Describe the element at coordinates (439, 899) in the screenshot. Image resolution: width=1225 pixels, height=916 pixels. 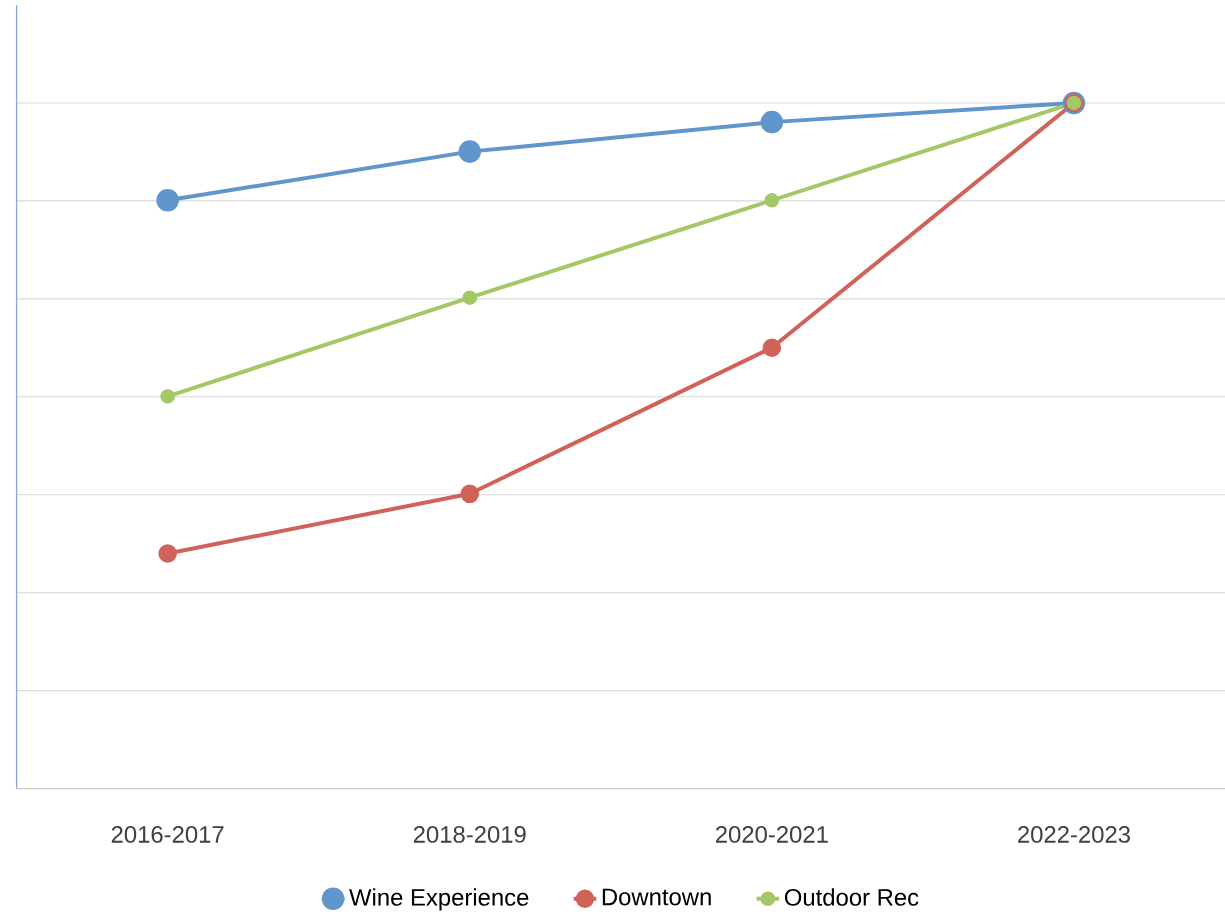
I see `legend-label: Wine Experience` at that location.